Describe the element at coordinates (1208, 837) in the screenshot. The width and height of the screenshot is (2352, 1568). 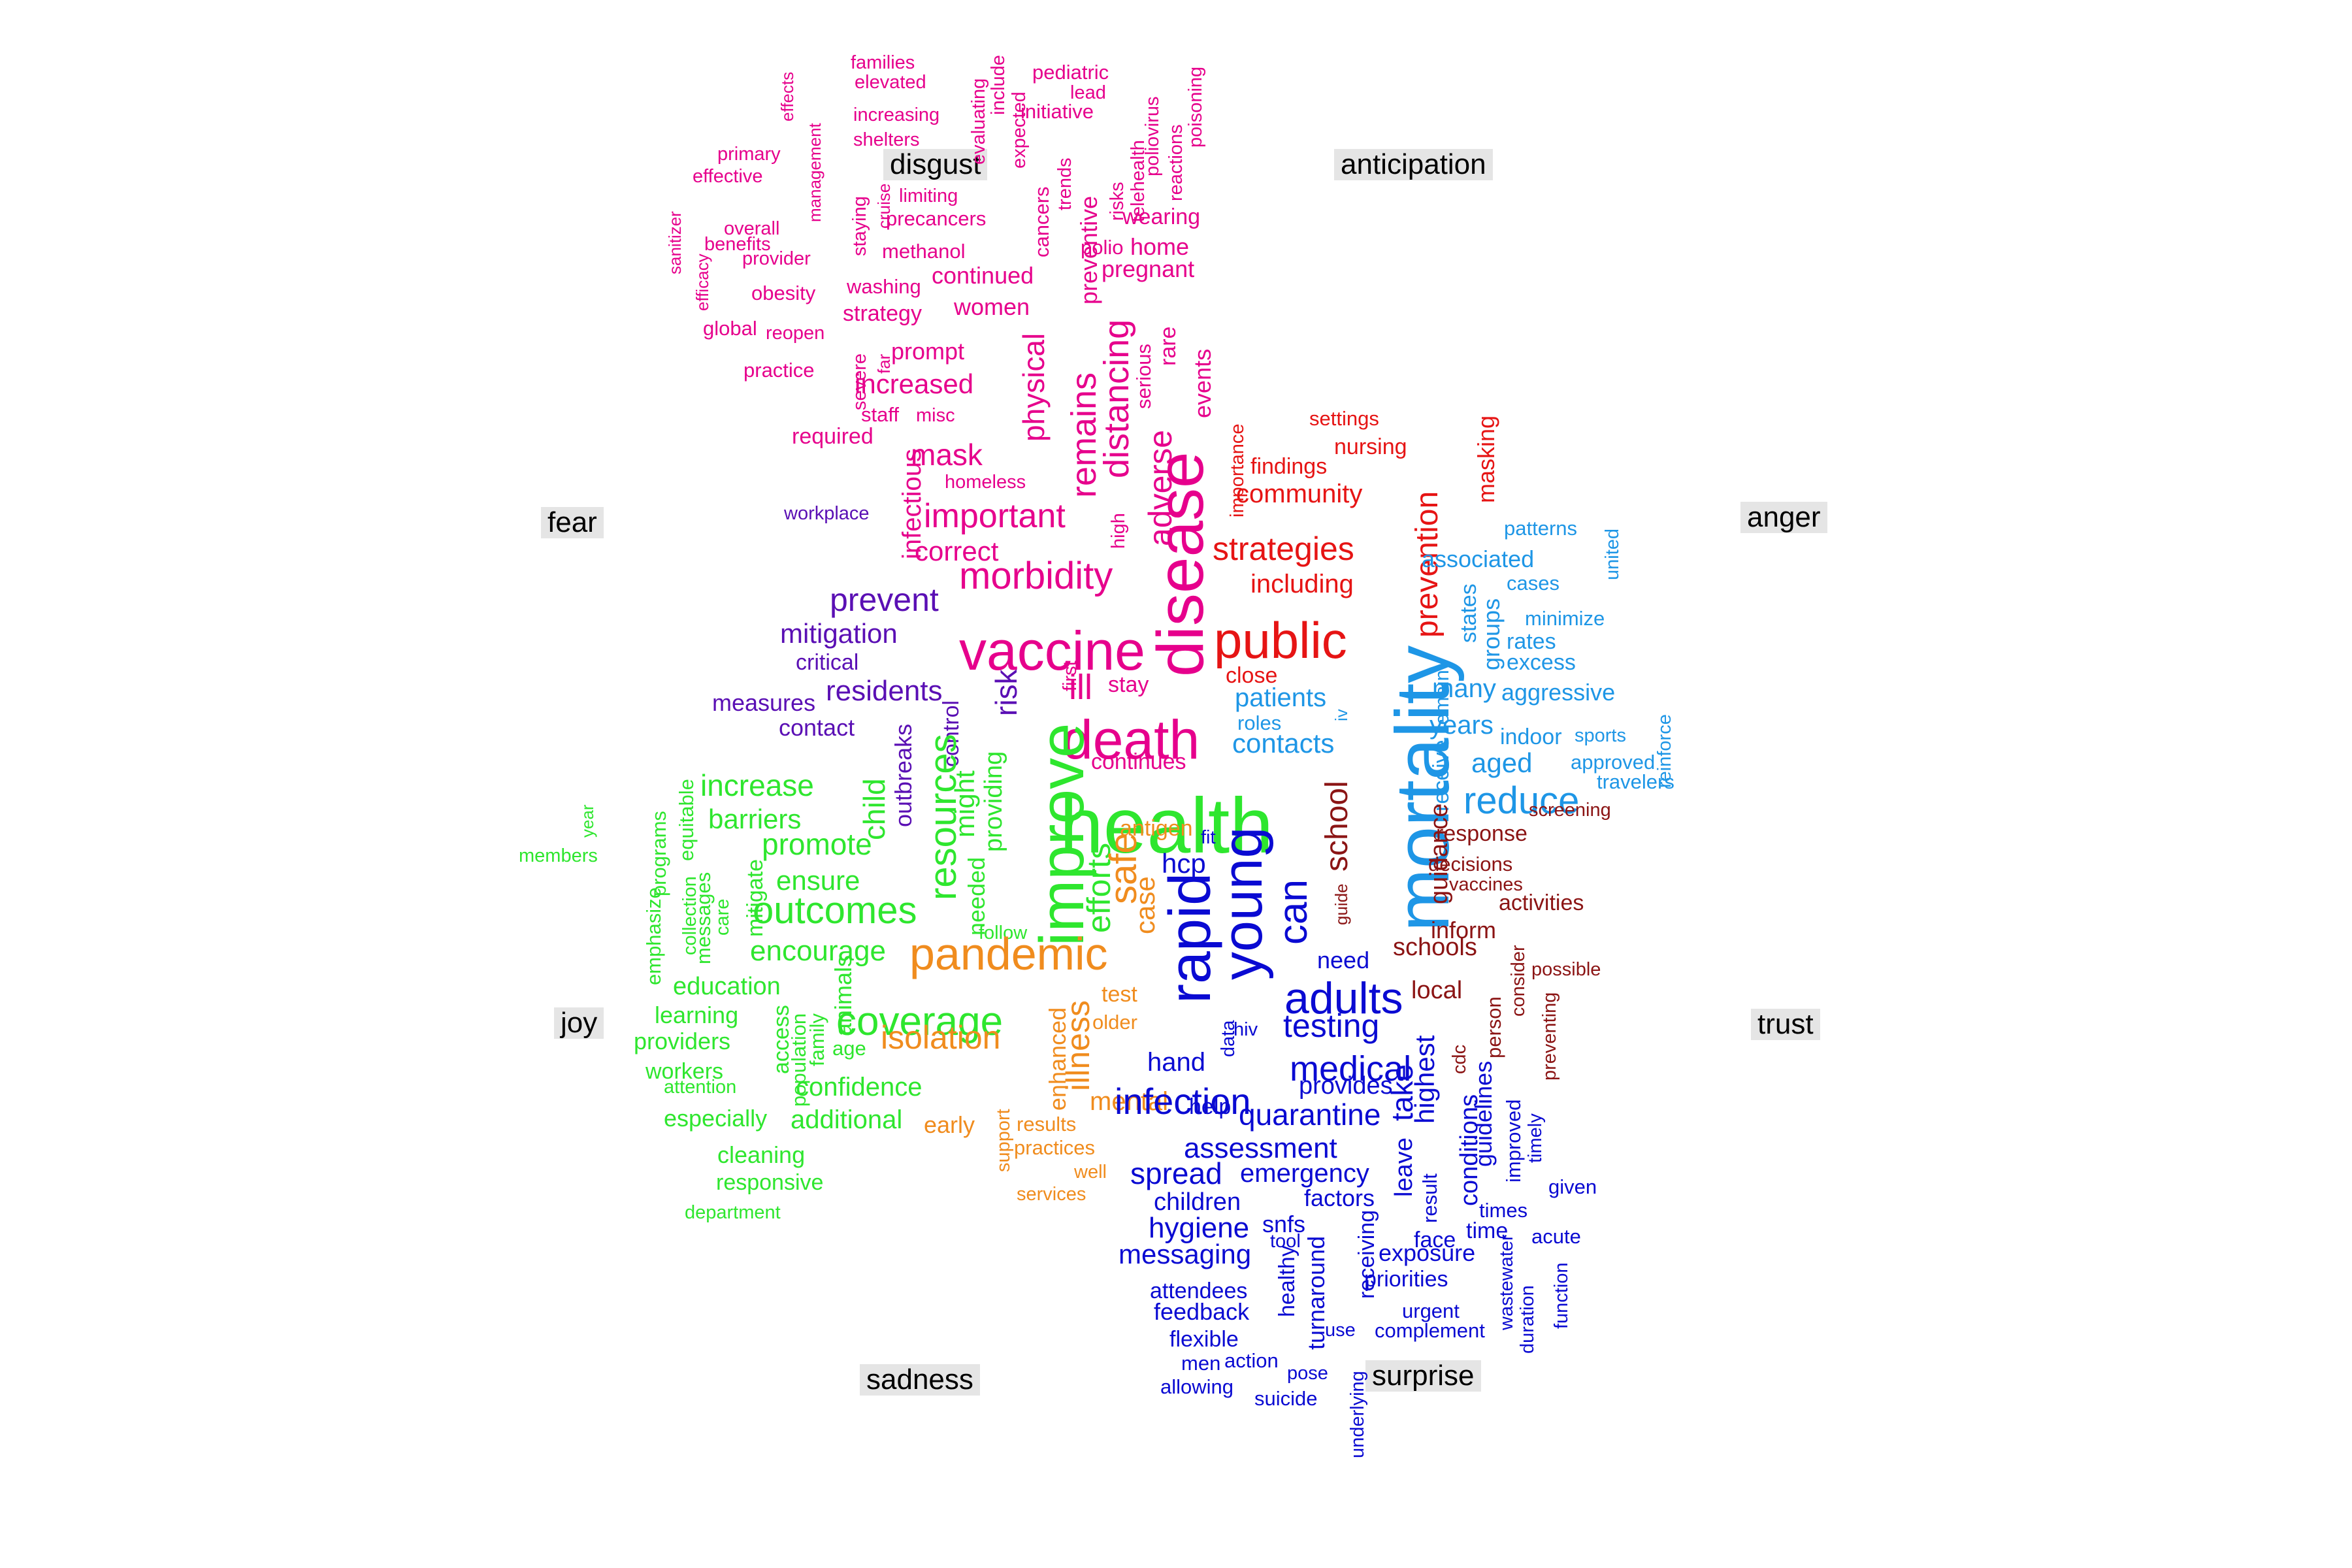
I see `word-fit: fit` at that location.